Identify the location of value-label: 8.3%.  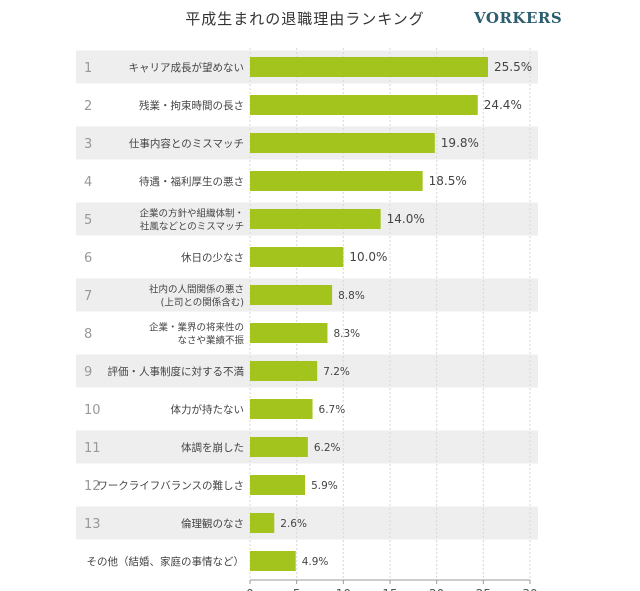
(346, 334).